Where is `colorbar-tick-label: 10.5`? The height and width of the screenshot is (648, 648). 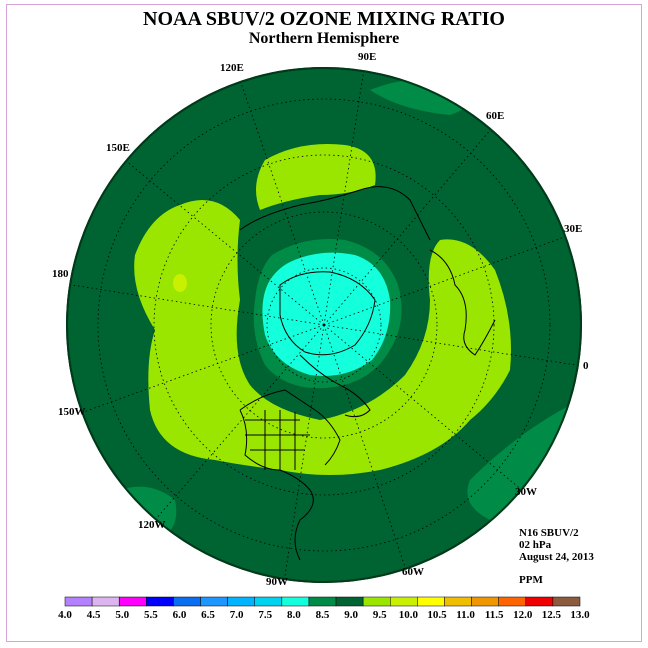 colorbar-tick-label: 10.5 is located at coordinates (437, 615).